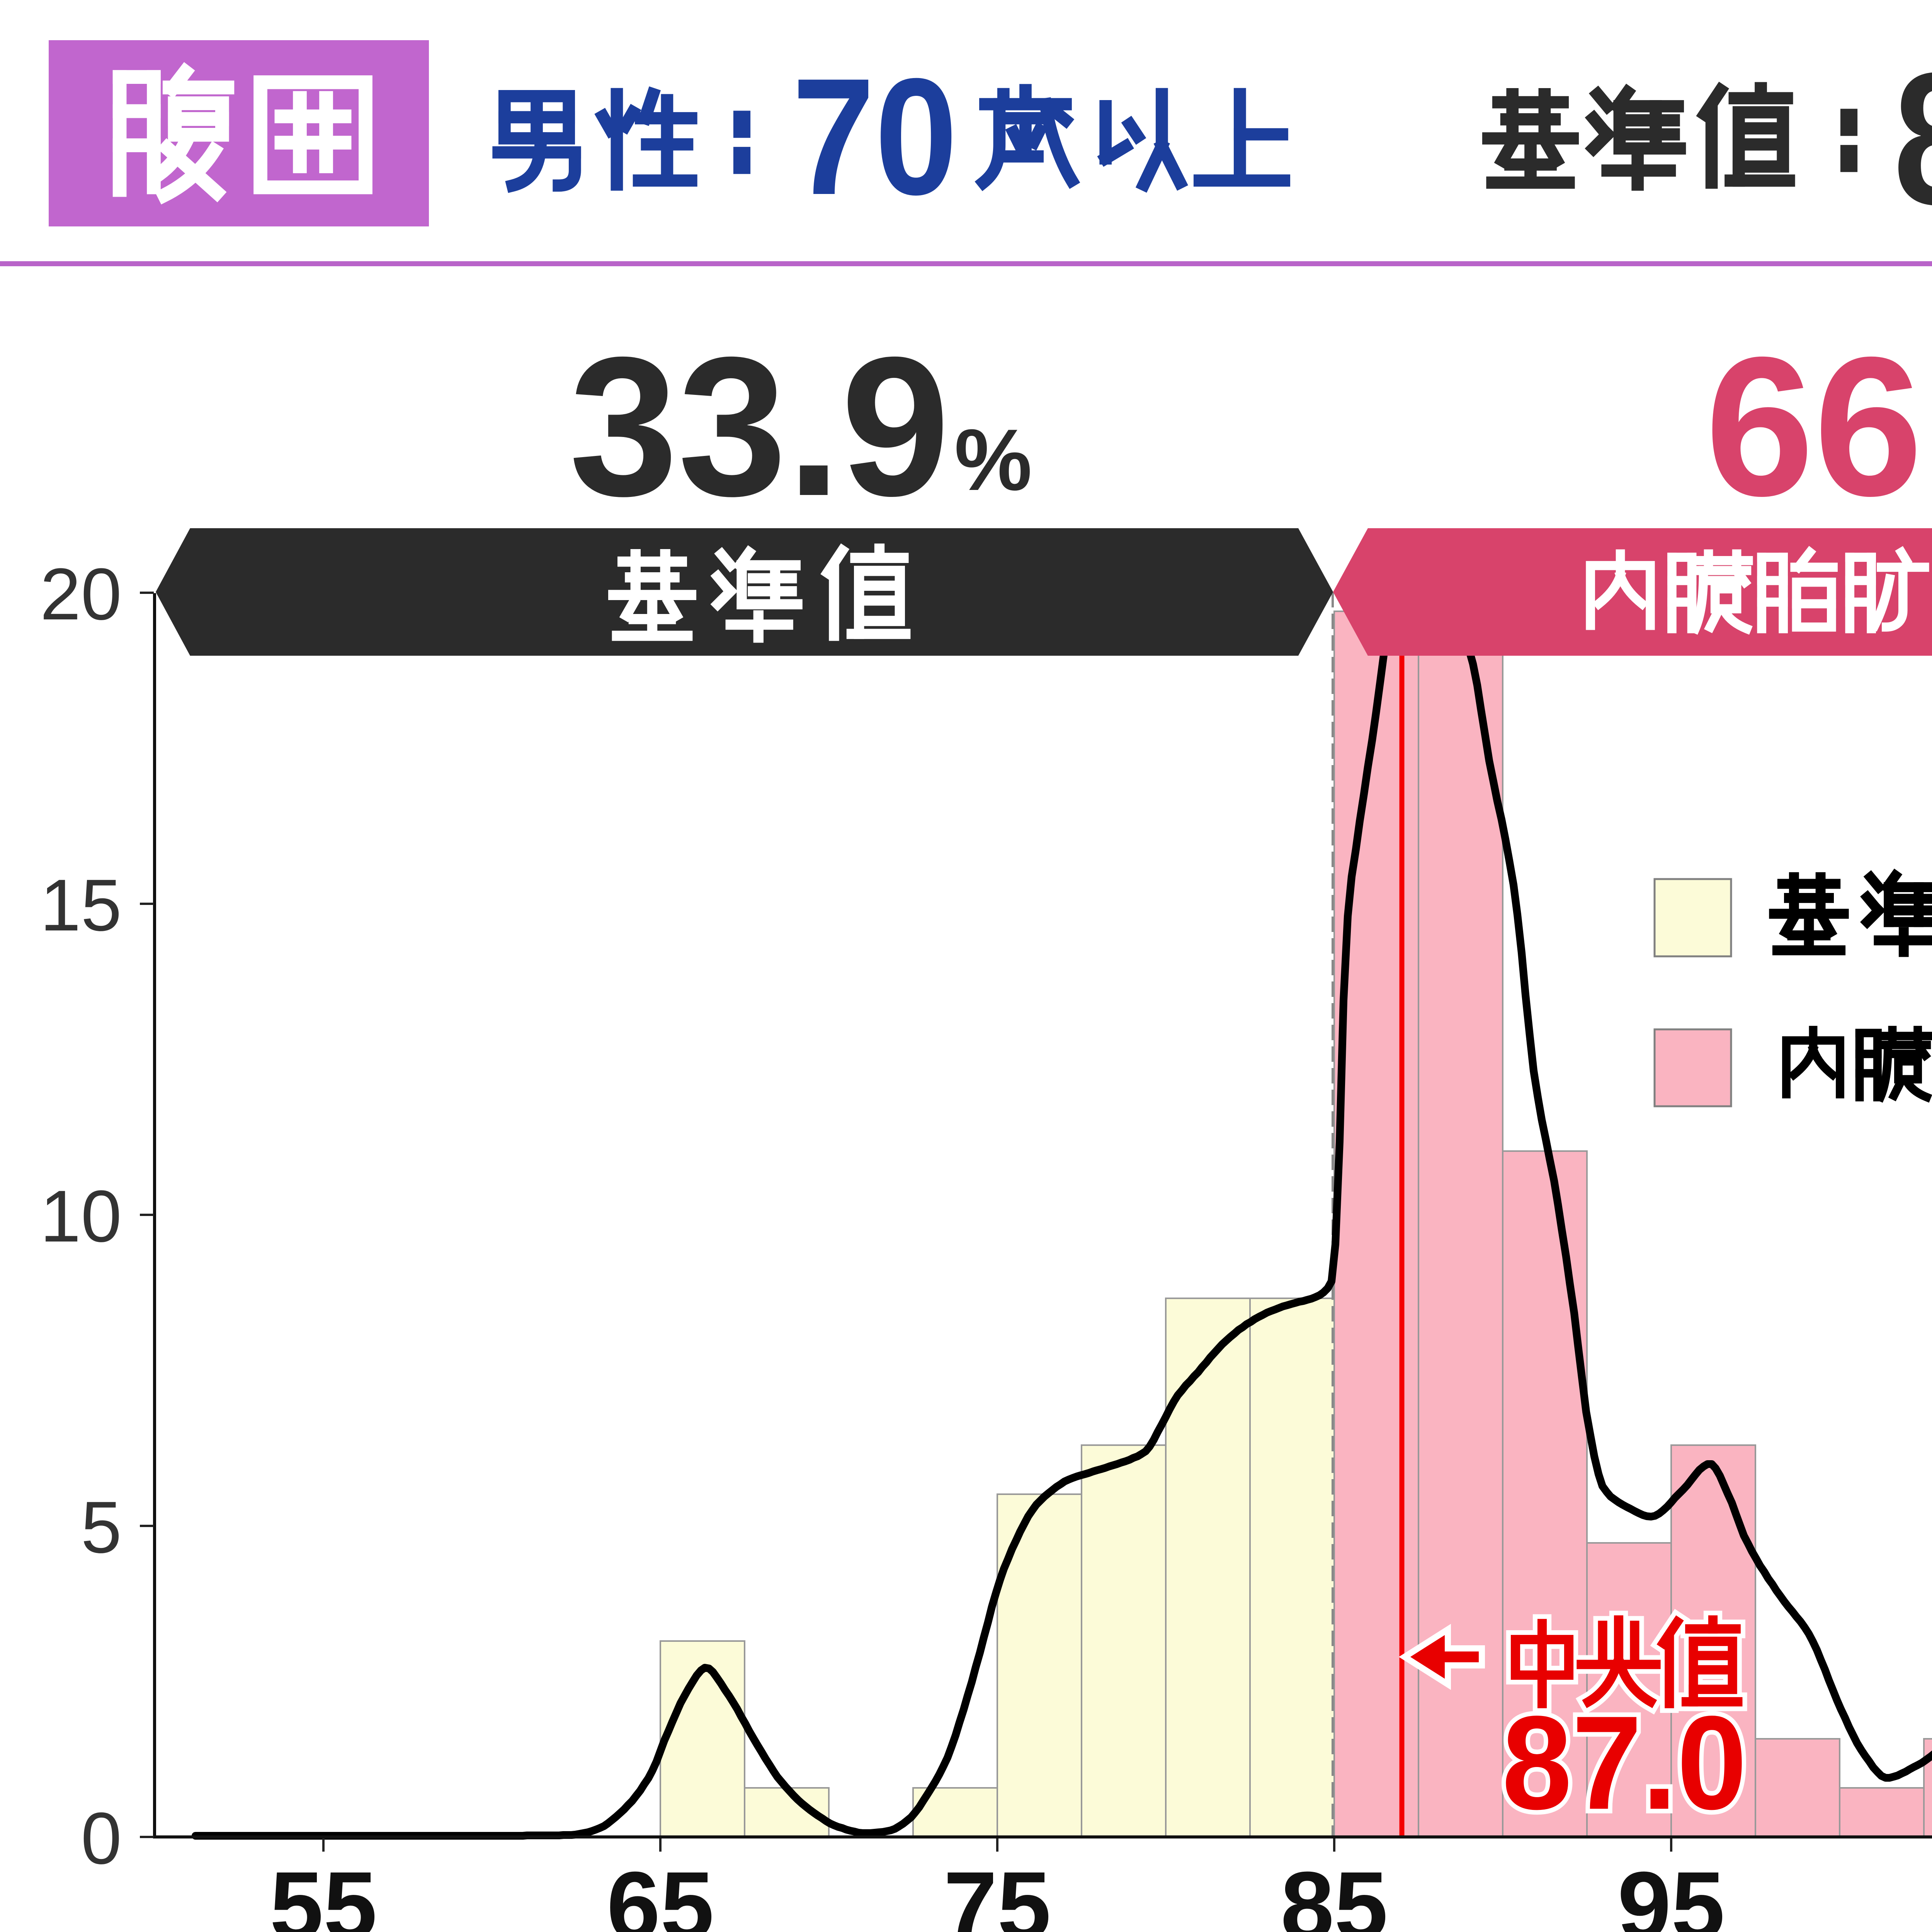 The height and width of the screenshot is (1932, 1932). Describe the element at coordinates (875, 137) in the screenshot. I see `svg-text: 70` at that location.